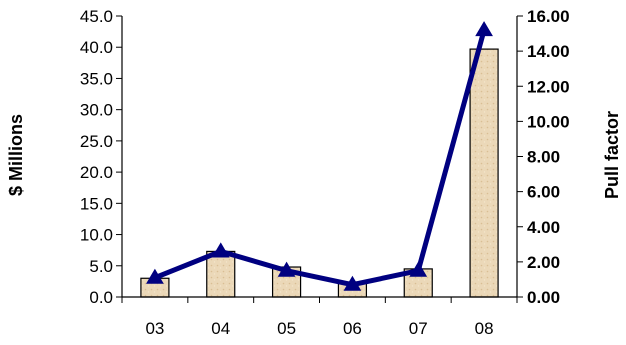  What do you see at coordinates (154, 328) in the screenshot?
I see `x-tick-label: 03` at bounding box center [154, 328].